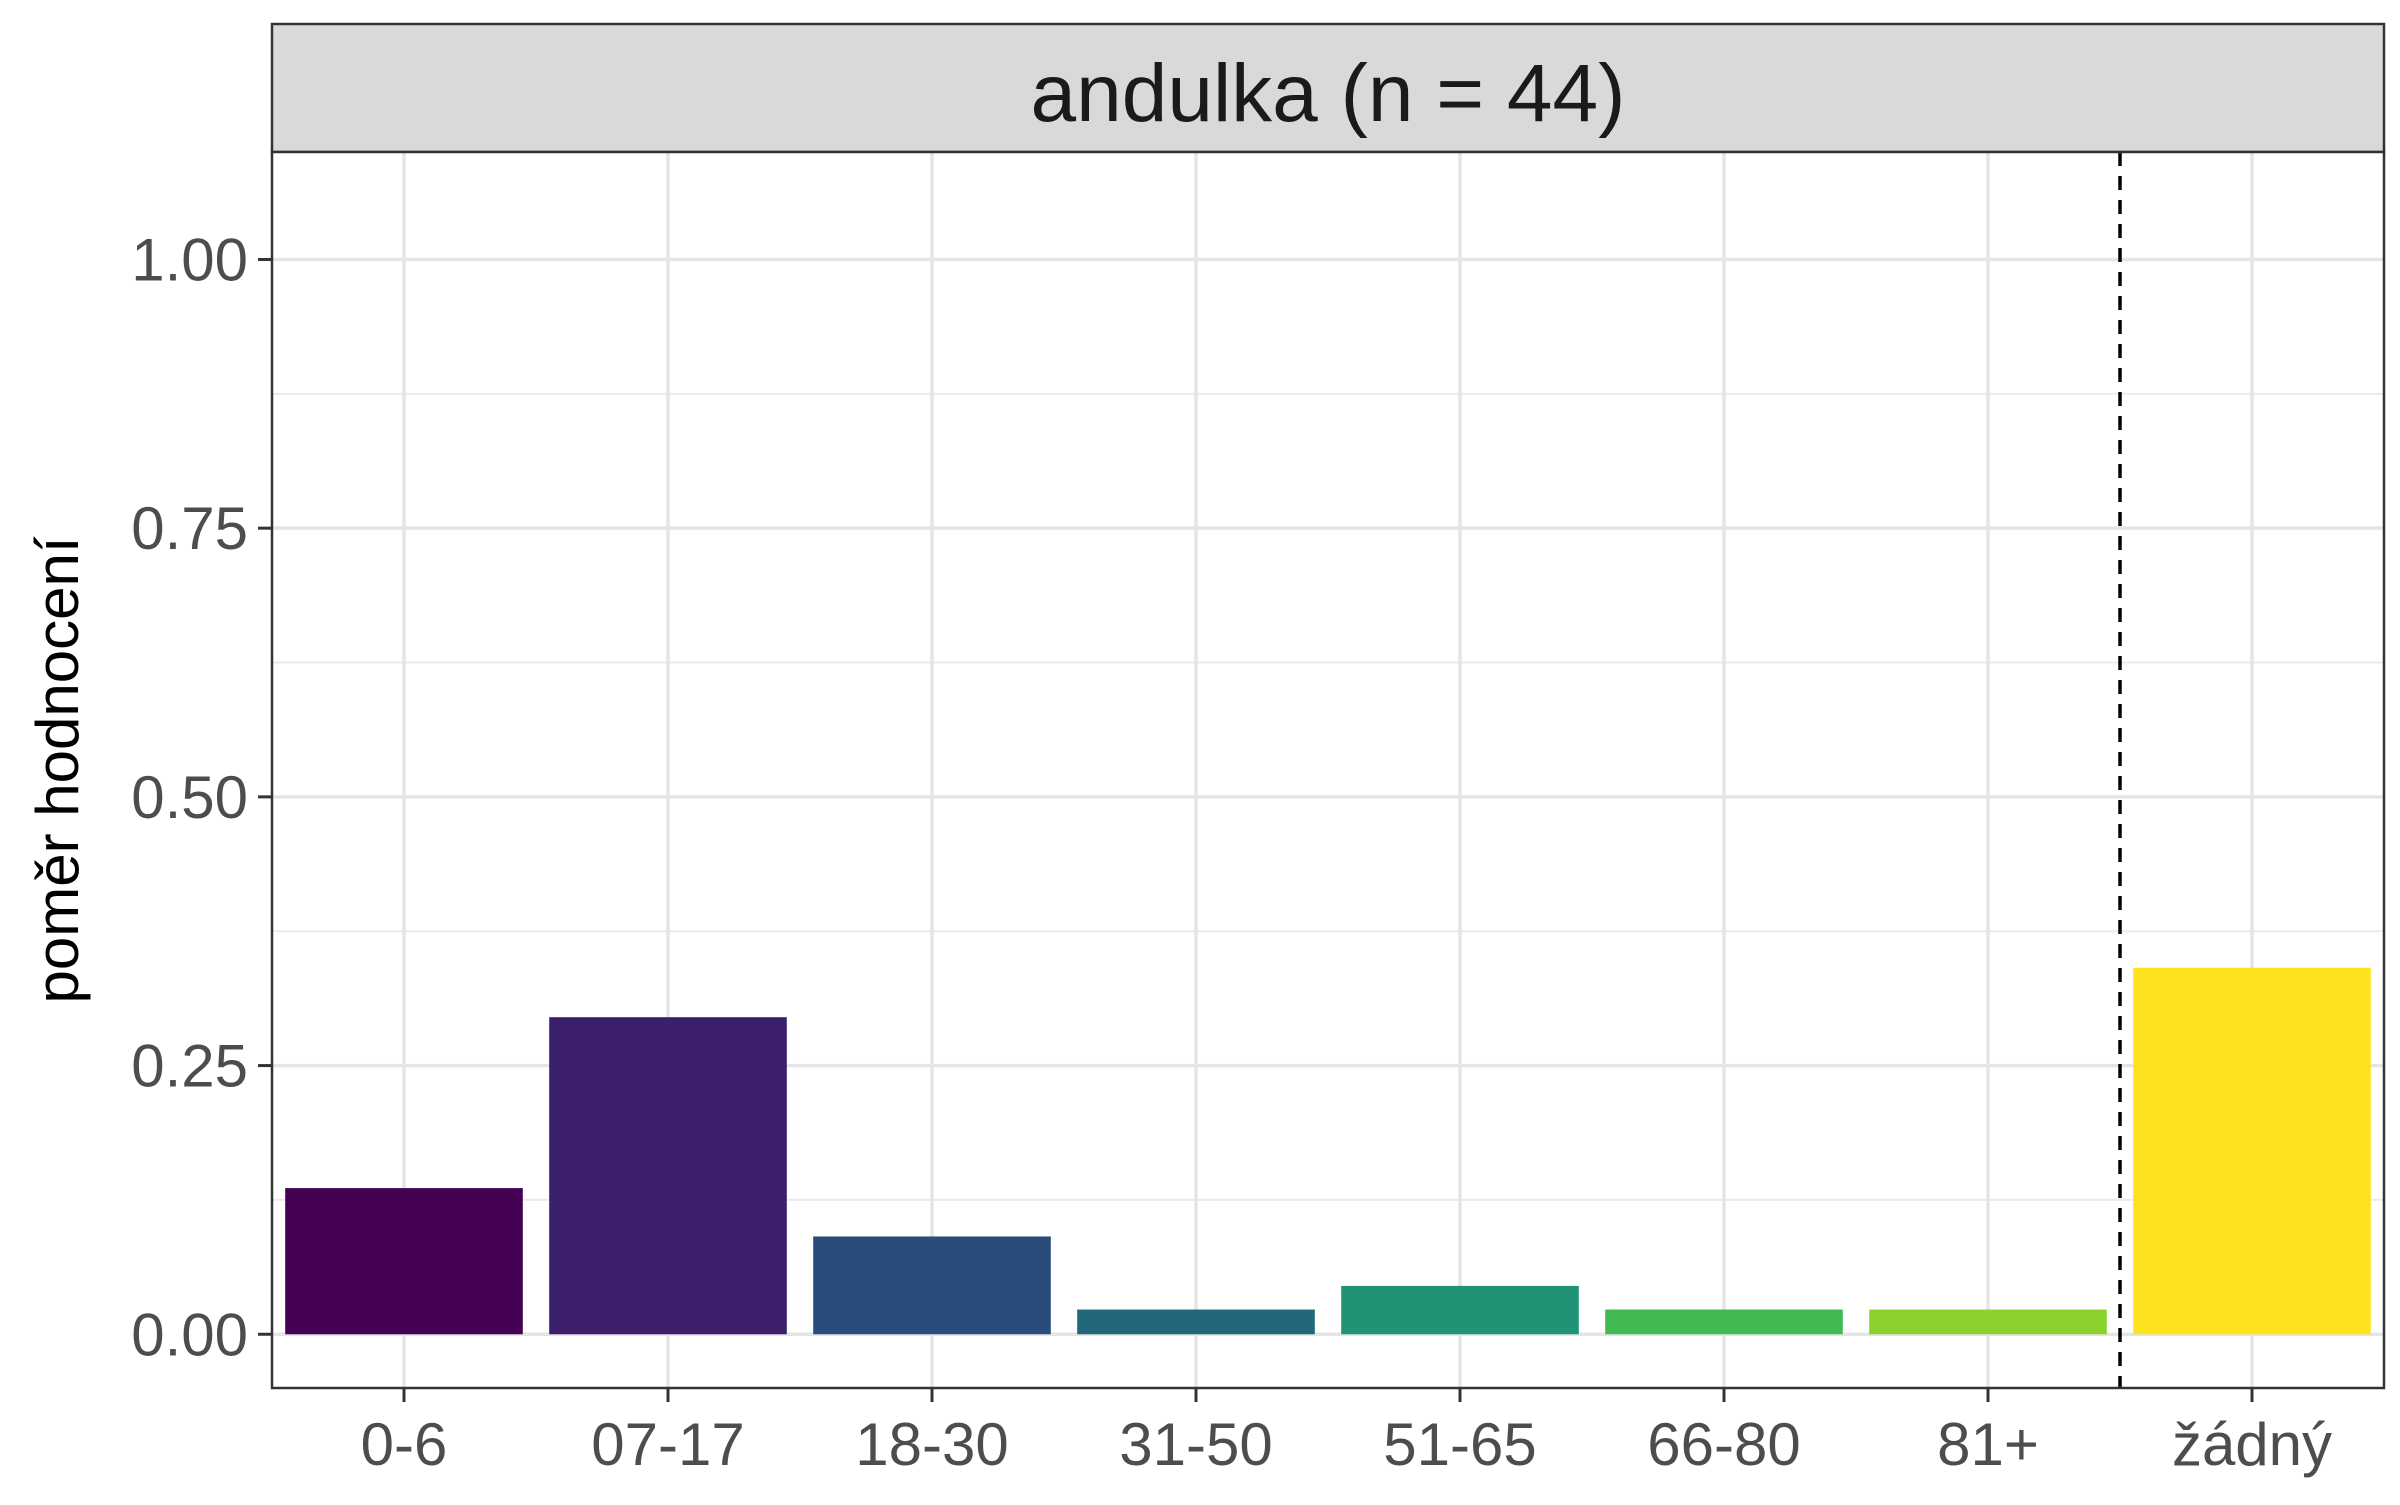 The width and height of the screenshot is (2400, 1505). What do you see at coordinates (667, 1444) in the screenshot?
I see `x-tick-label: 07-17` at bounding box center [667, 1444].